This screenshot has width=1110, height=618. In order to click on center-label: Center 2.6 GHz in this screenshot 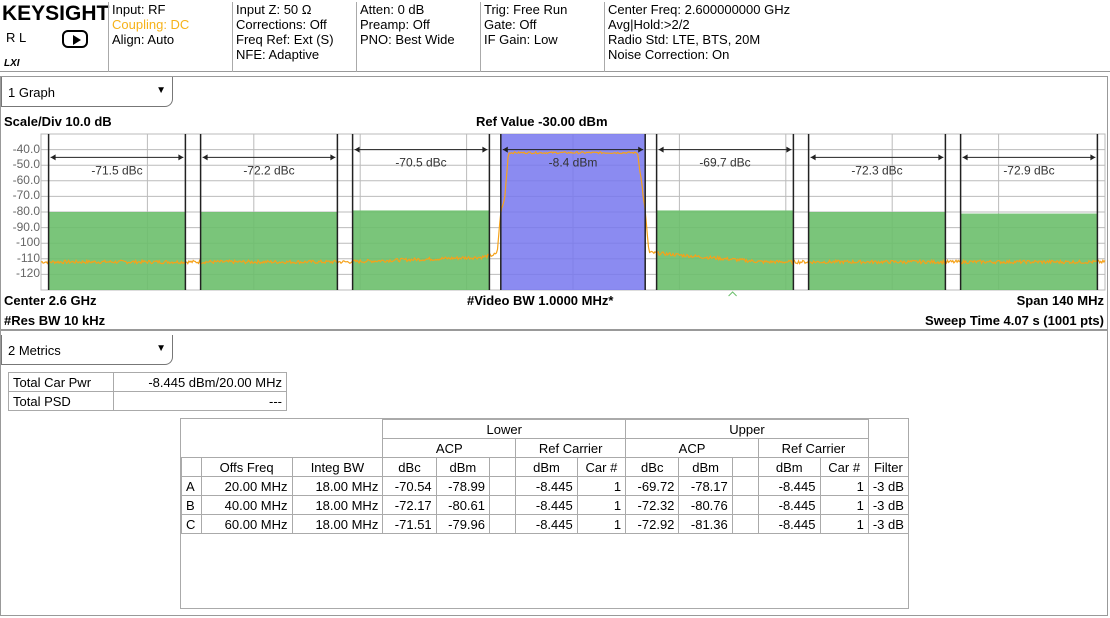, I will do `click(50, 300)`.